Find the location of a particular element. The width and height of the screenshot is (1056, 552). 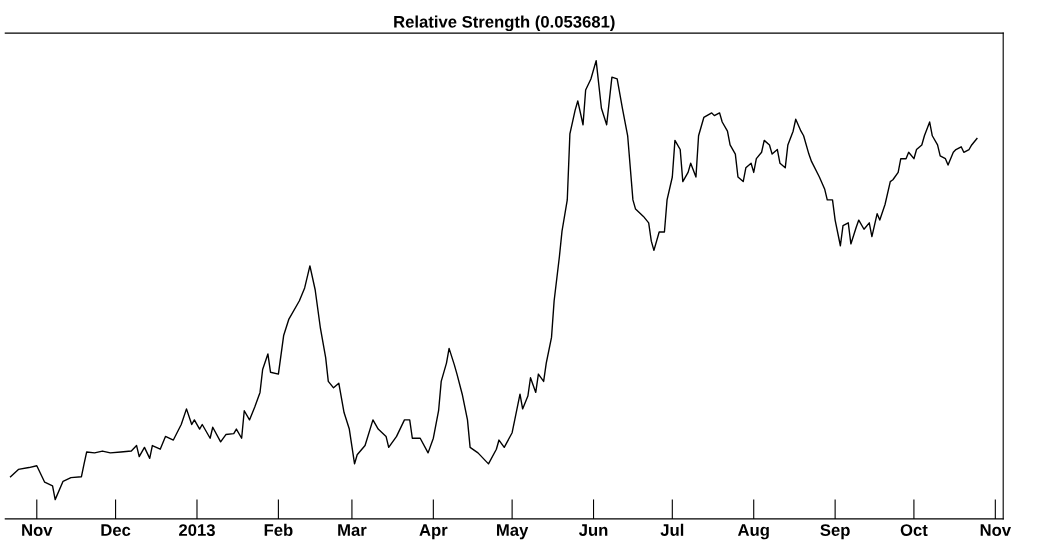

x-tick-label: May is located at coordinates (513, 532).